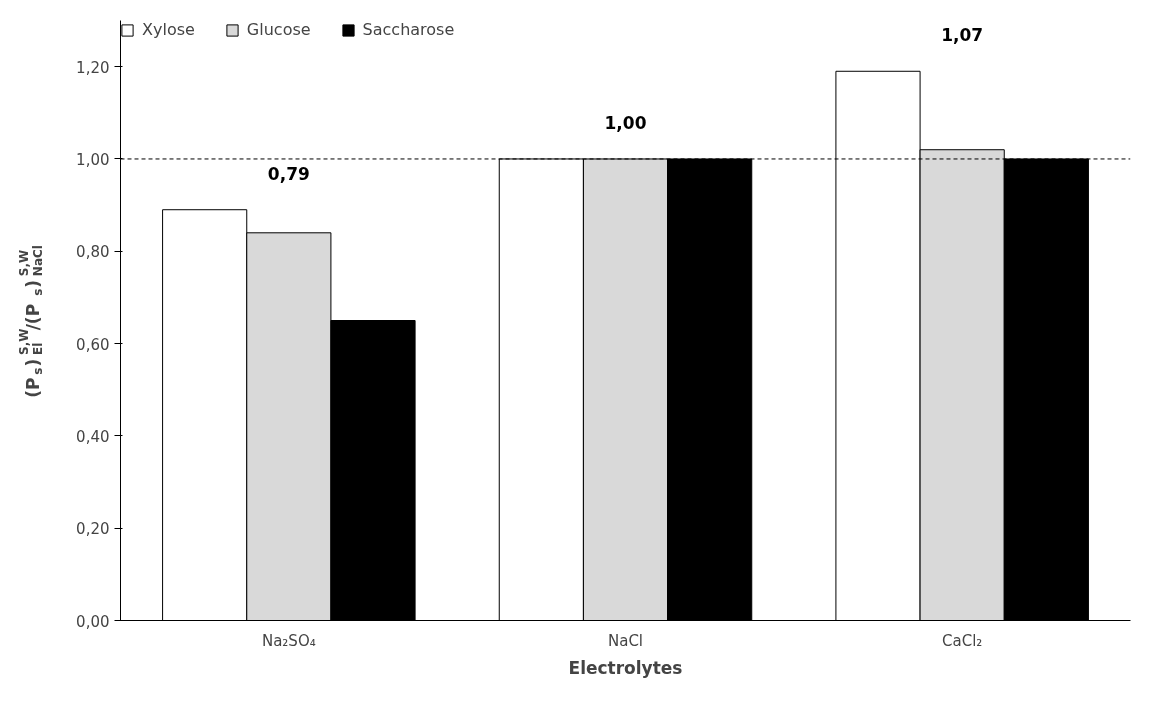 Image resolution: width=1165 pixels, height=722 pixels. What do you see at coordinates (625, 667) in the screenshot?
I see `x-axis-title: Electrolytes` at bounding box center [625, 667].